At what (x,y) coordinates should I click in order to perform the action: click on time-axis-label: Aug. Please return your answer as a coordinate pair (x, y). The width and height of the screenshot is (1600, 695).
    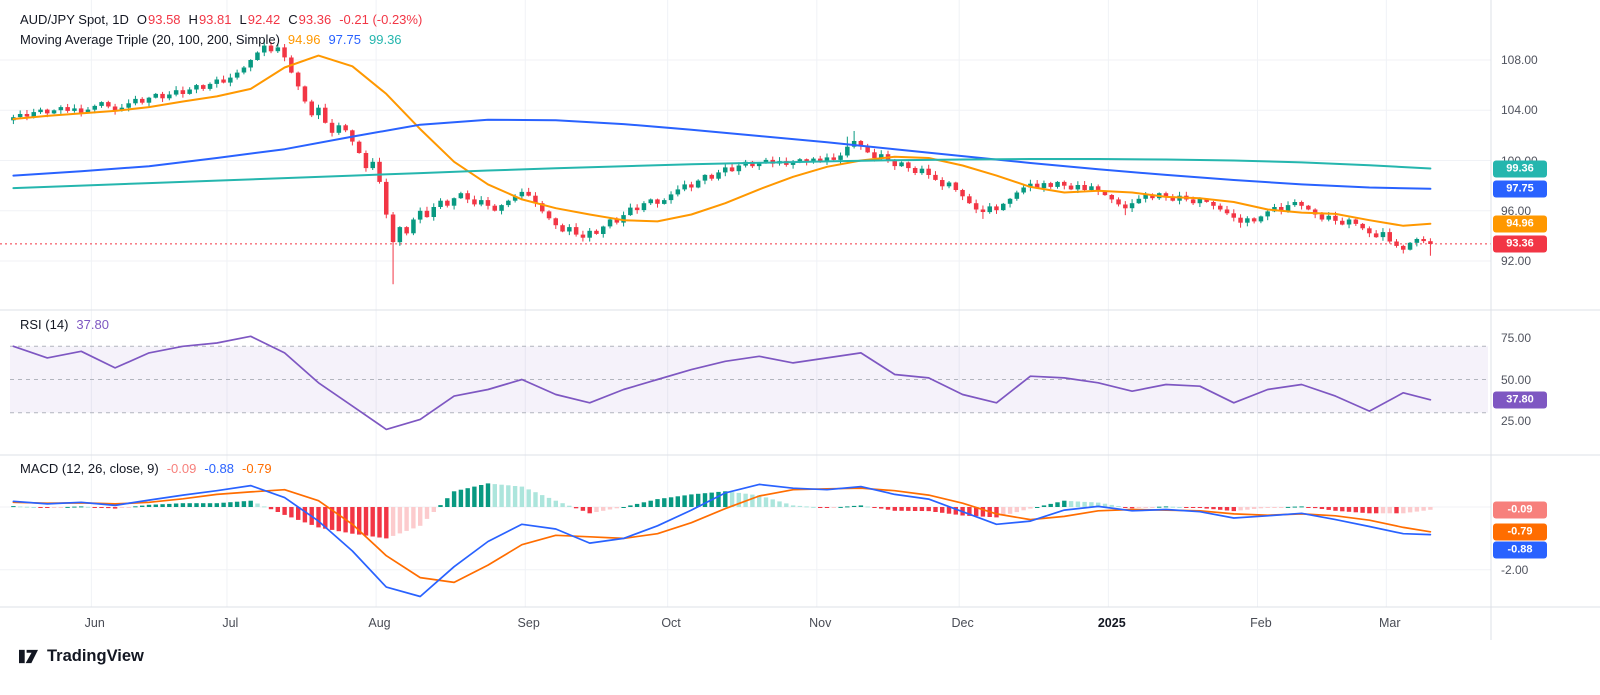
    Looking at the image, I should click on (379, 623).